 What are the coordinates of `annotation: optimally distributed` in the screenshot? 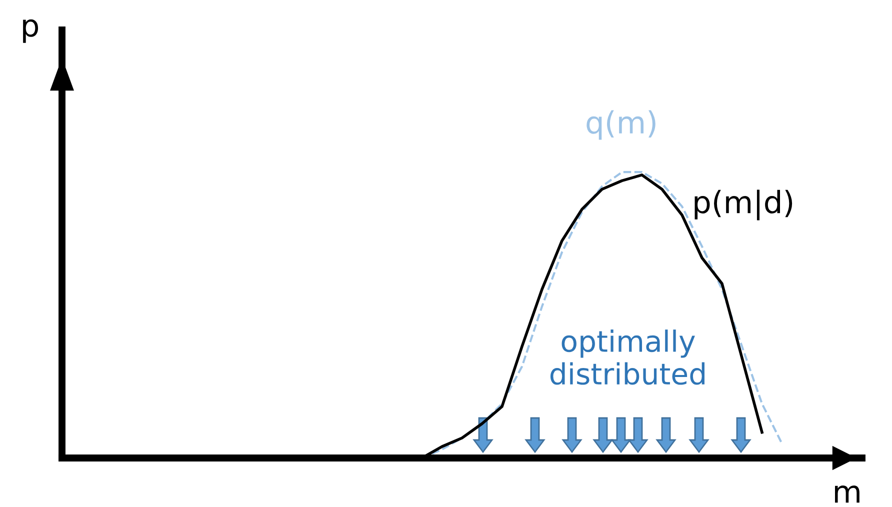 It's located at (627, 357).